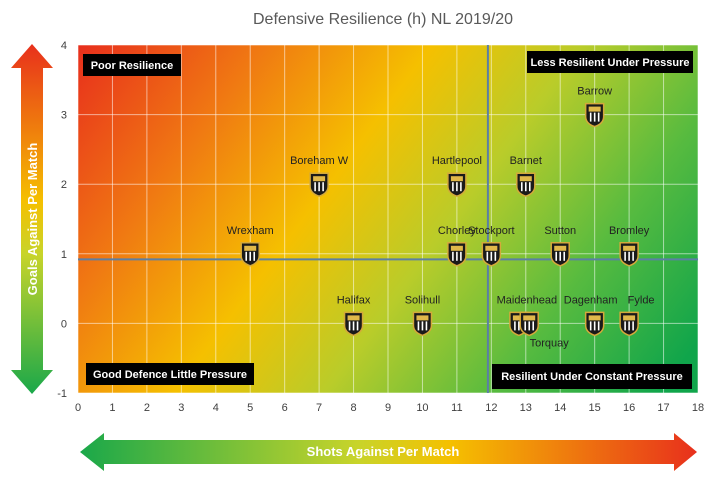 This screenshot has width=721, height=483. I want to click on x-tick-label: 13, so click(526, 408).